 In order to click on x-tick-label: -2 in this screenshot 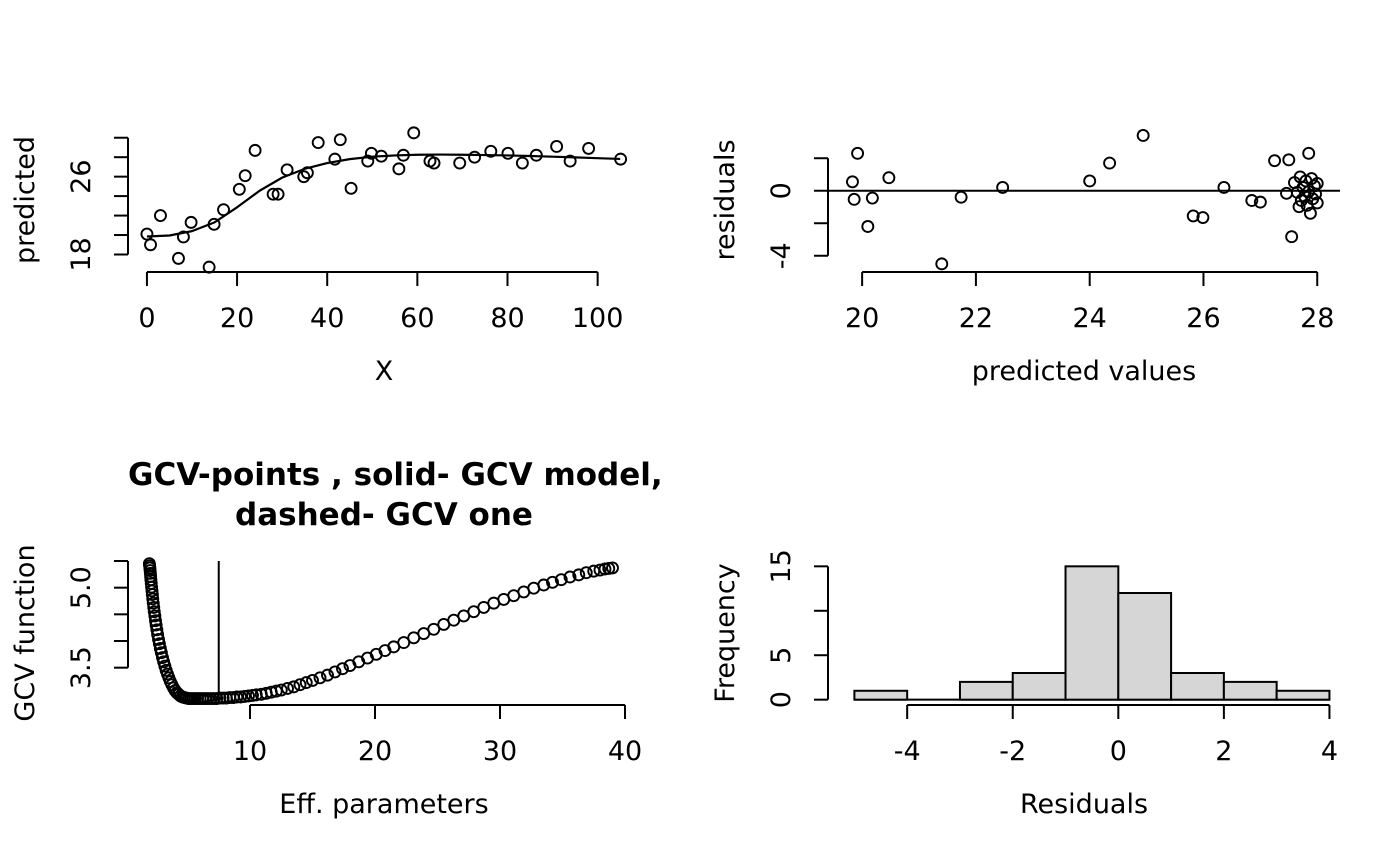, I will do `click(1012, 751)`.